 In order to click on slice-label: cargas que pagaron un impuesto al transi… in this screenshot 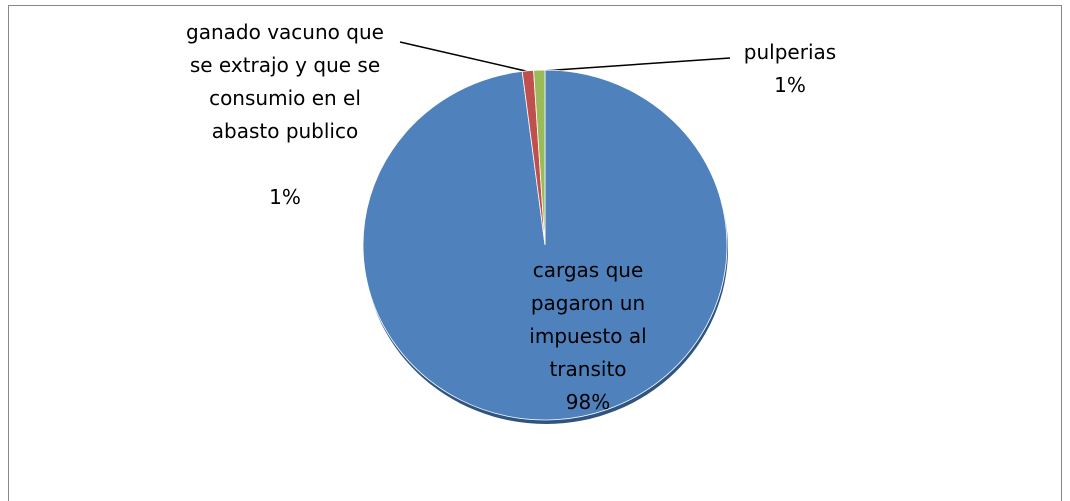, I will do `click(588, 319)`.